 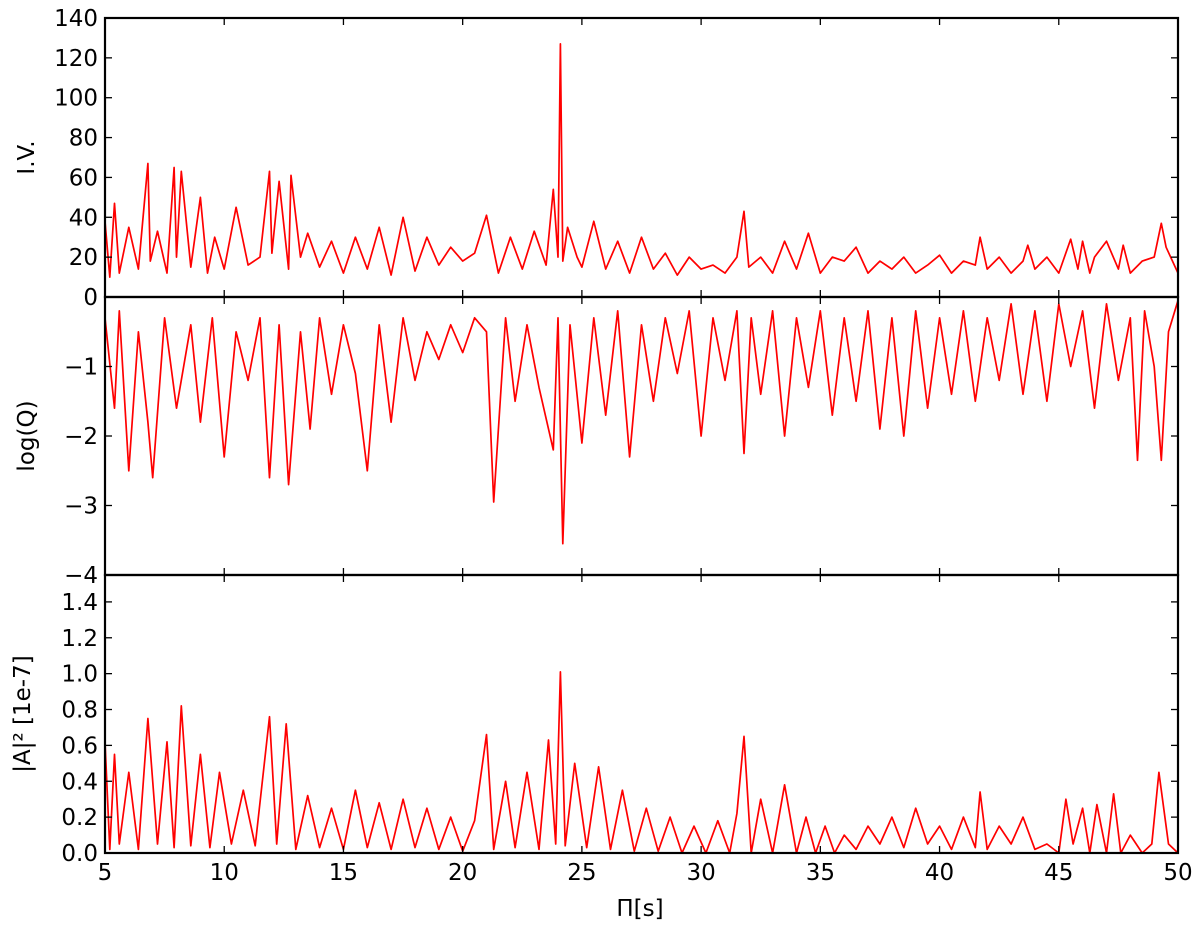 What do you see at coordinates (639, 909) in the screenshot?
I see `x-axis-label: Π[s]` at bounding box center [639, 909].